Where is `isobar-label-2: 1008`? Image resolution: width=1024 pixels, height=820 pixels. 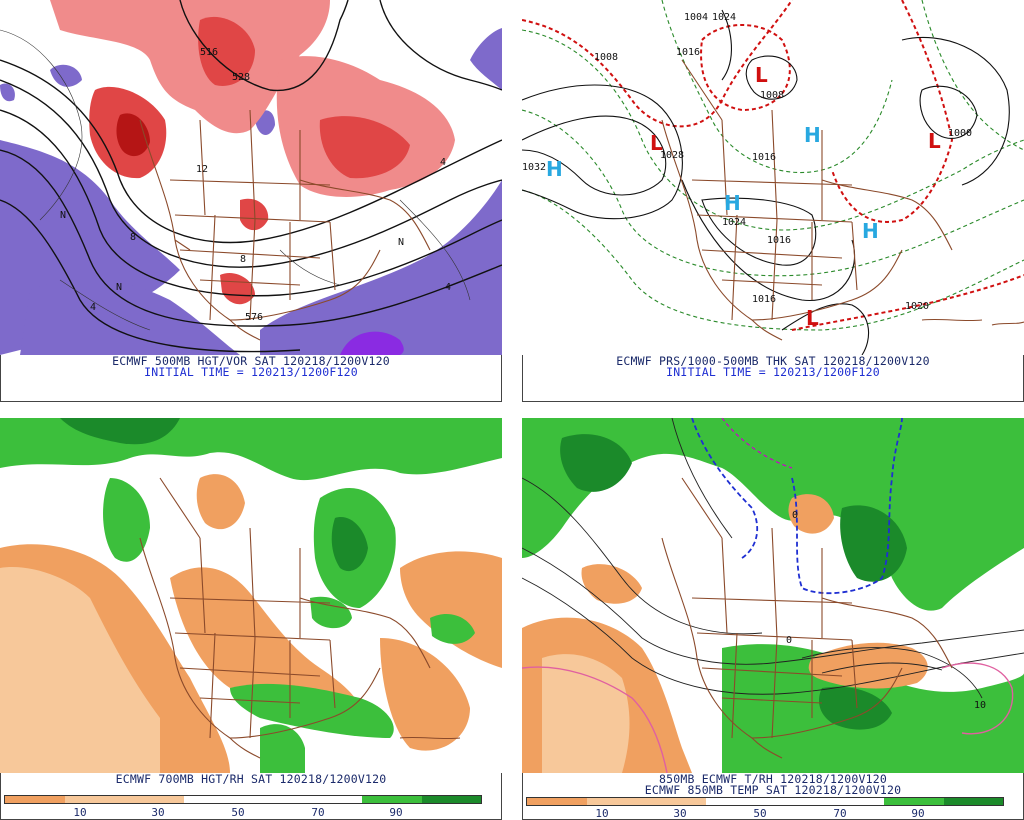
isobar-label-2: 1008 is located at coordinates (772, 95).